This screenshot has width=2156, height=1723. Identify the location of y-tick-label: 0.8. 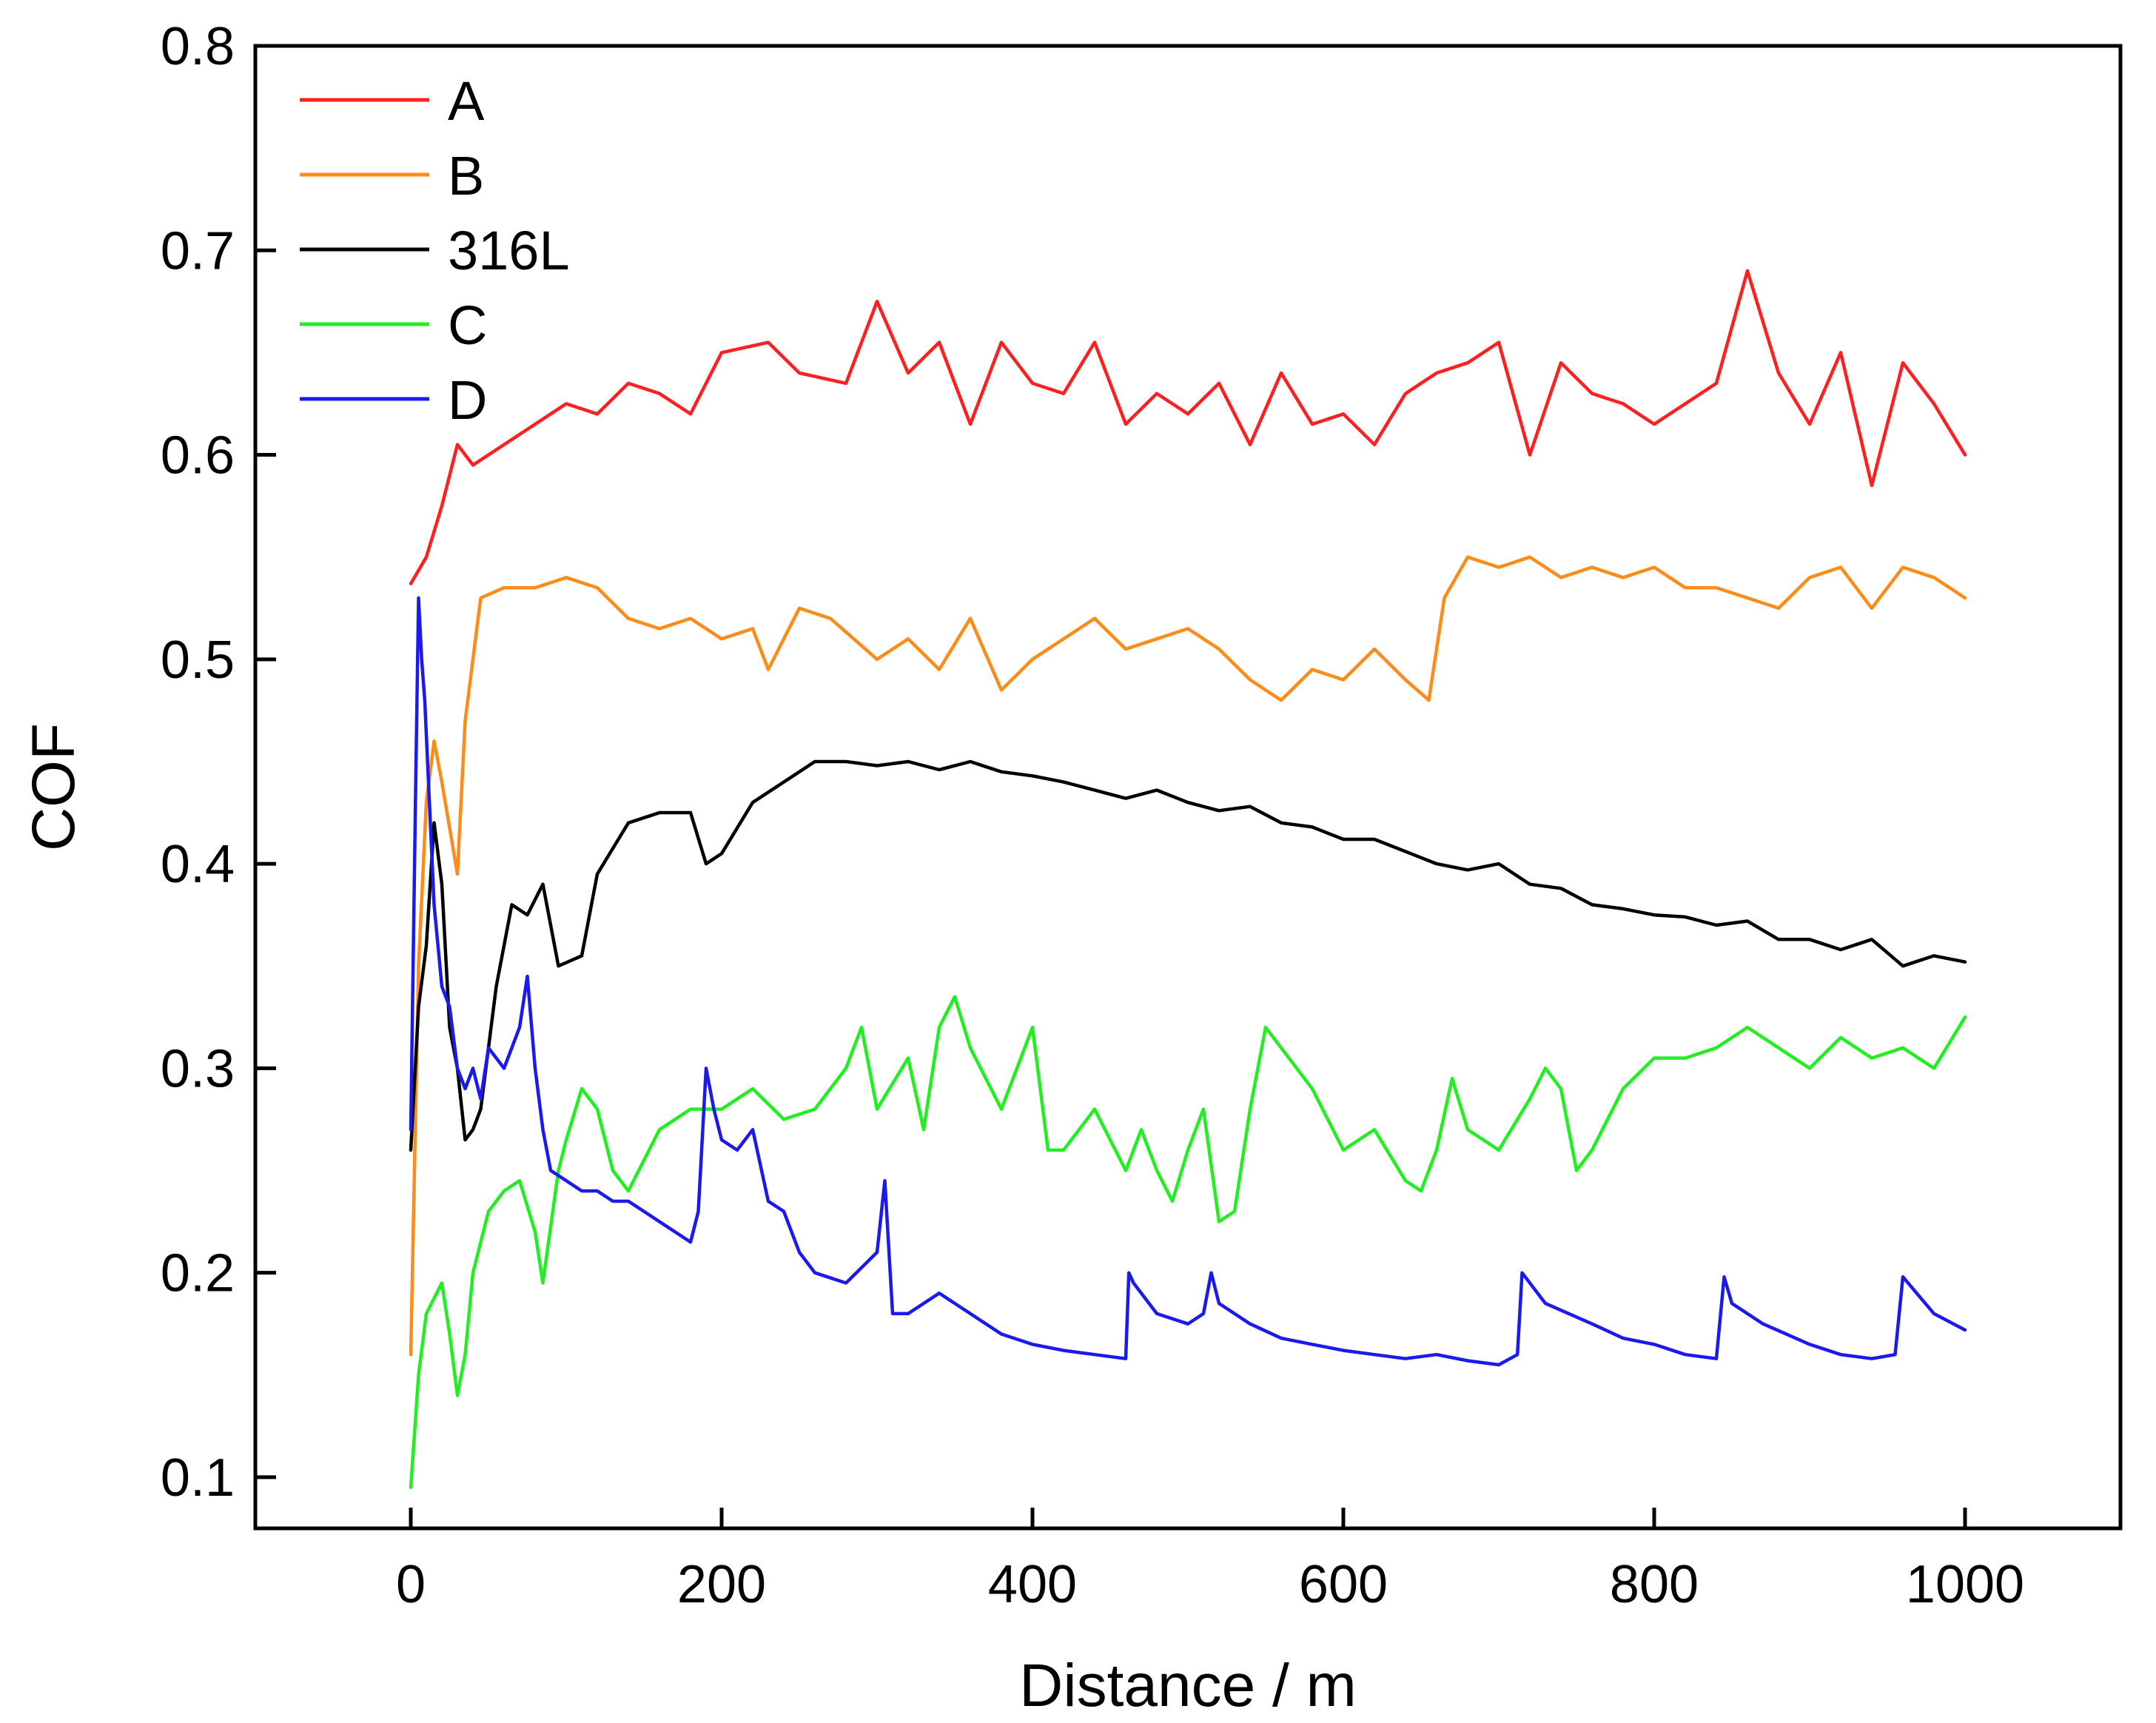
(198, 46).